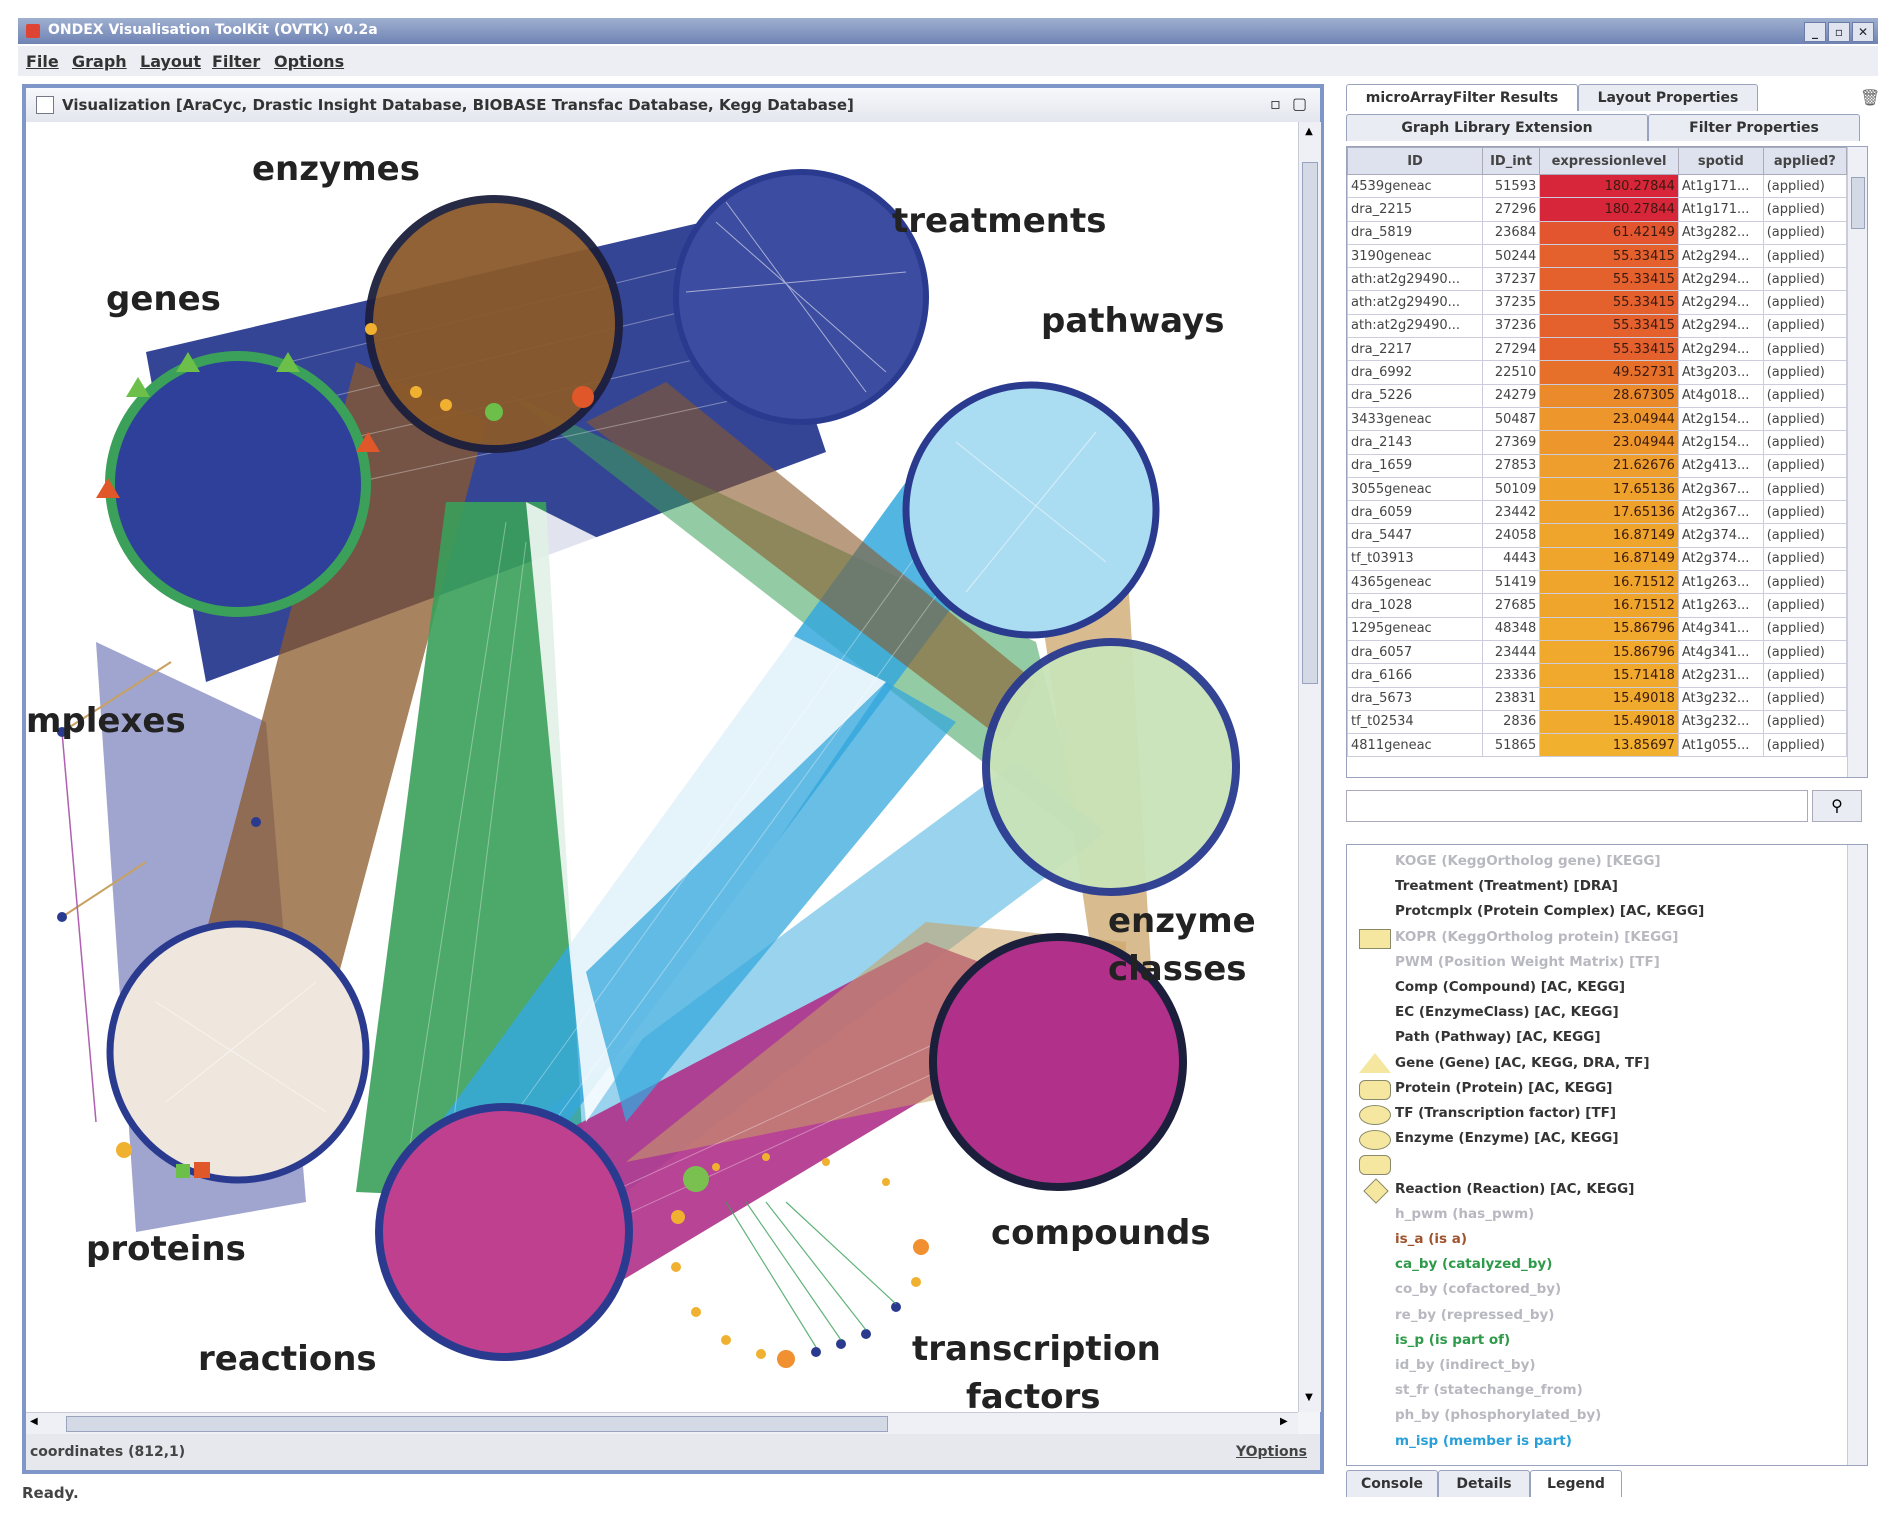 This screenshot has width=1891, height=1515. What do you see at coordinates (1805, 161) in the screenshot?
I see `column-header-applied: applied?` at bounding box center [1805, 161].